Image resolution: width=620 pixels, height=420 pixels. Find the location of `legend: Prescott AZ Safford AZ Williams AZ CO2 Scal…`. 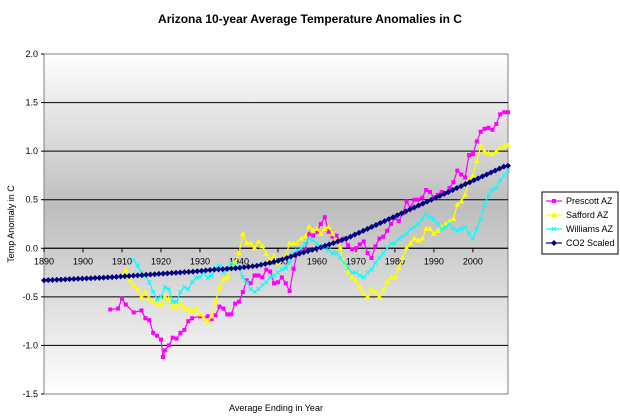

legend: Prescott AZ Safford AZ Williams AZ CO2 Scal… is located at coordinates (580, 223).